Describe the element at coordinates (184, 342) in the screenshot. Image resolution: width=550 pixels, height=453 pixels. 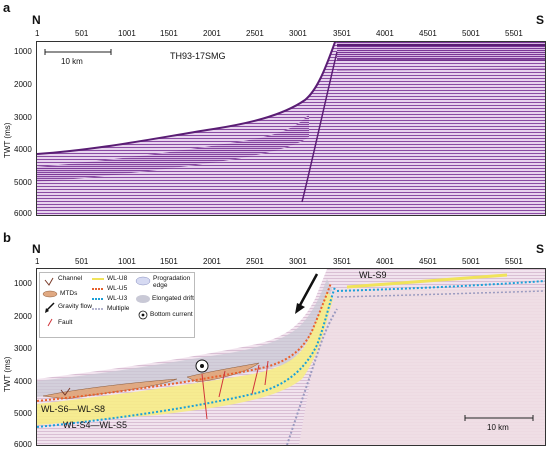
I see `horizon-wl-u5` at that location.